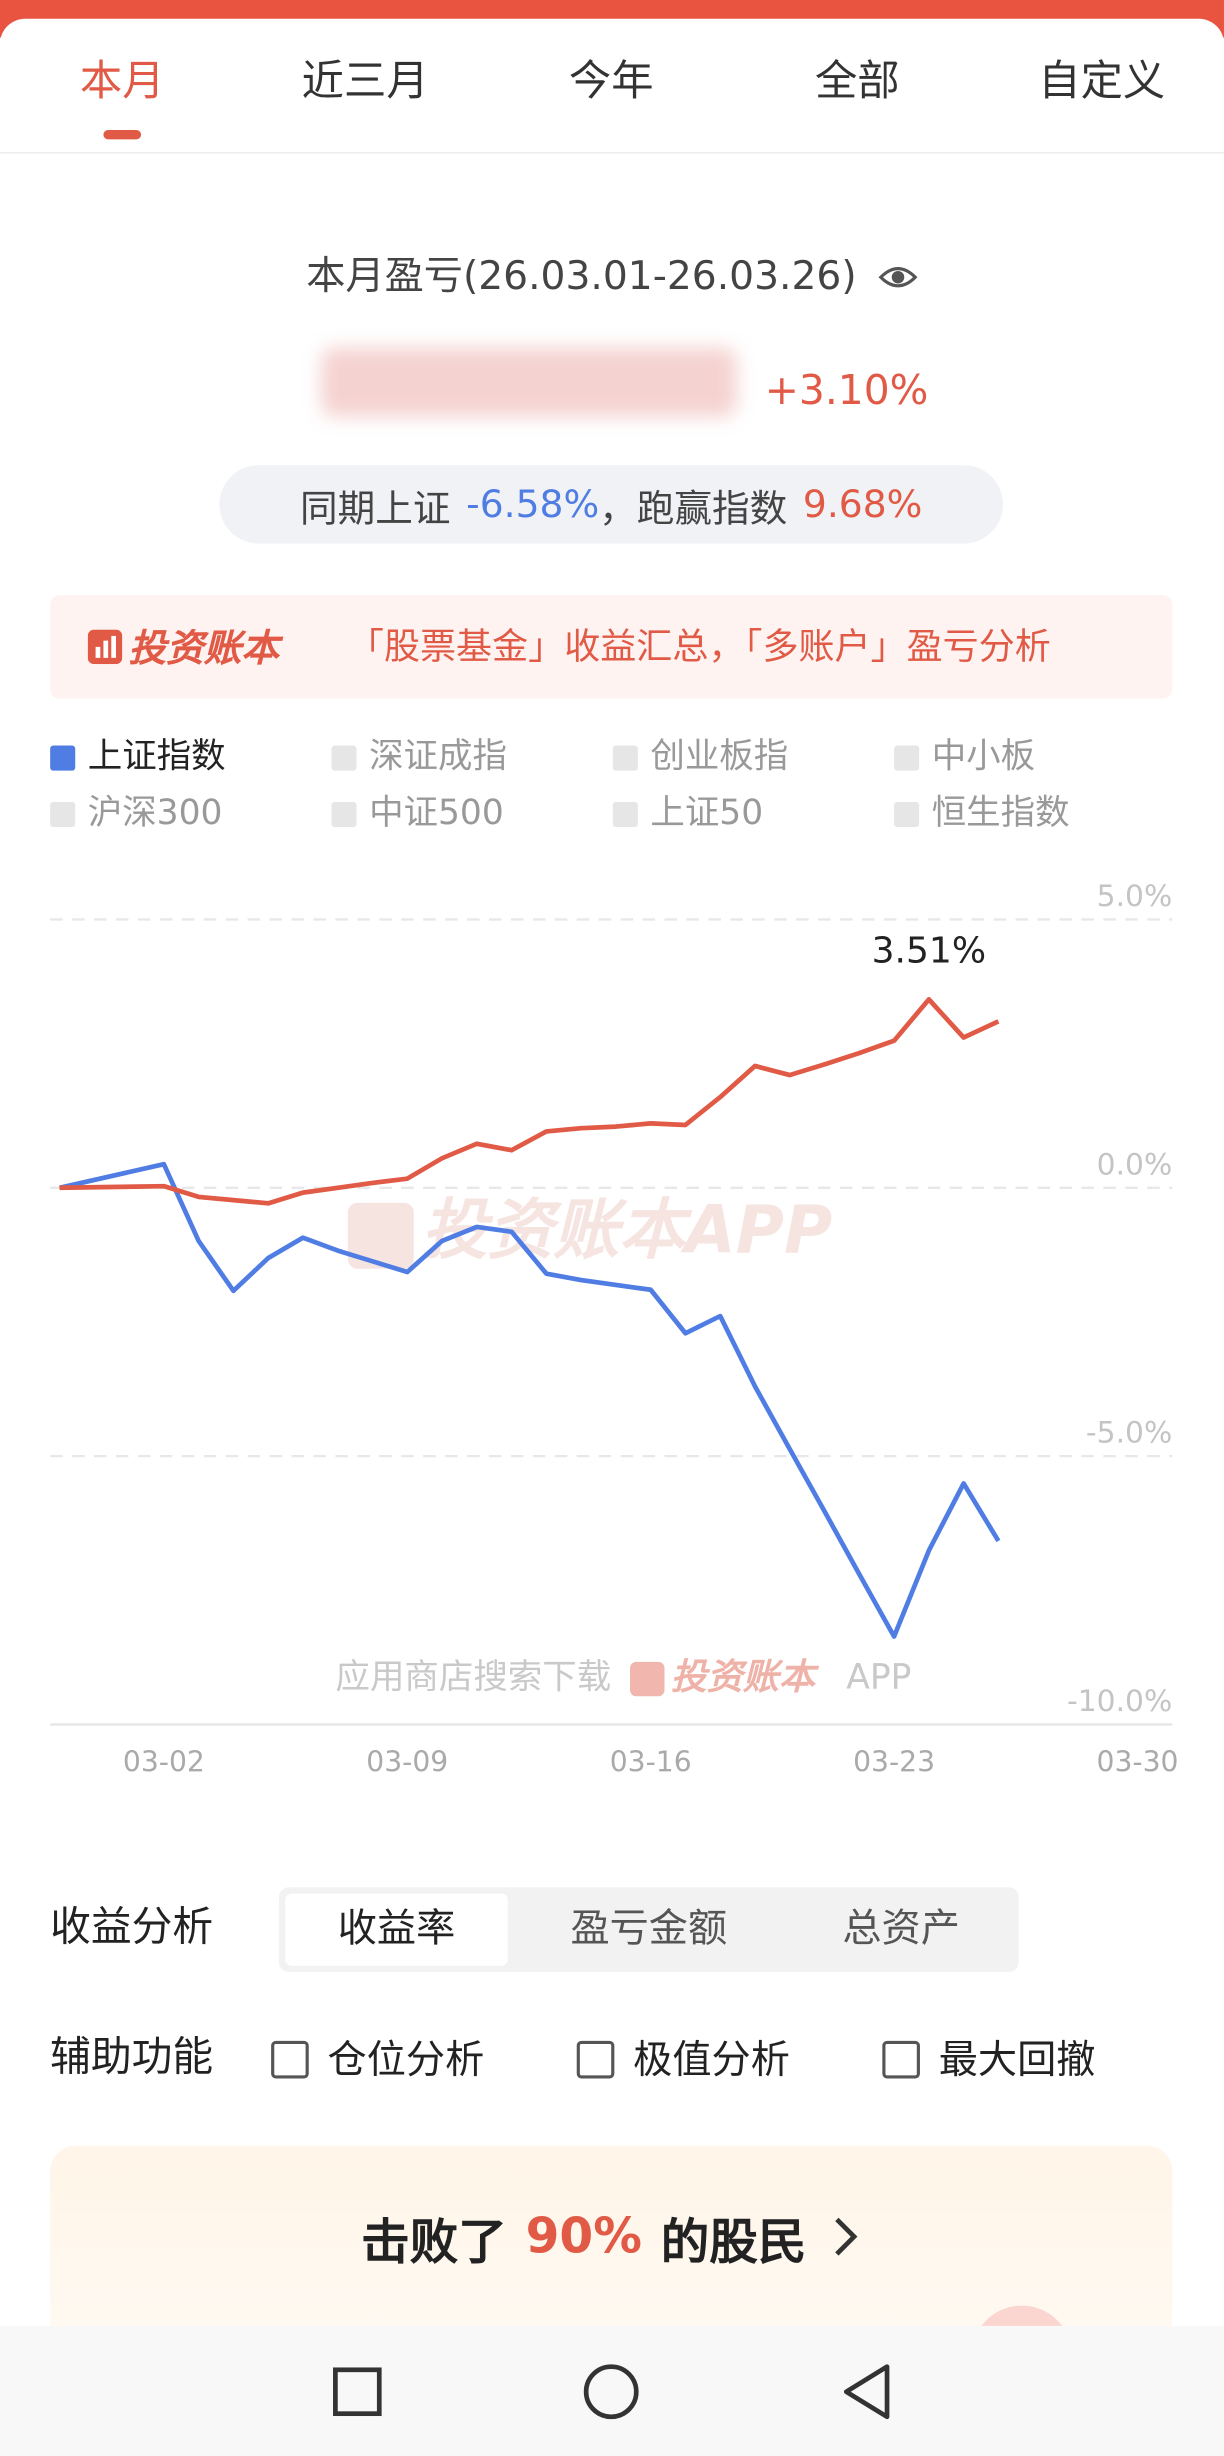  Describe the element at coordinates (132, 1928) in the screenshot. I see `analysis-label: 收益分析` at that location.